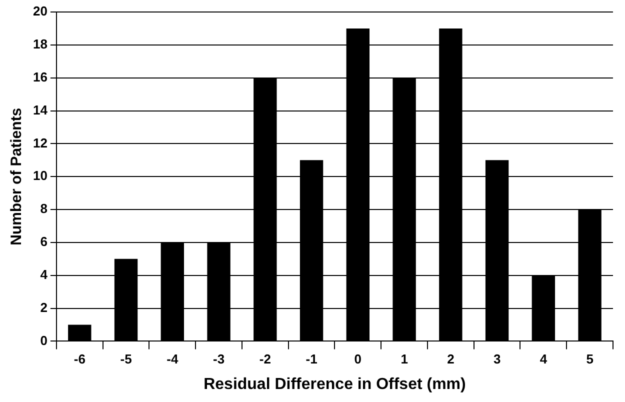 This screenshot has height=402, width=625. I want to click on x-tick-label: 3, so click(497, 359).